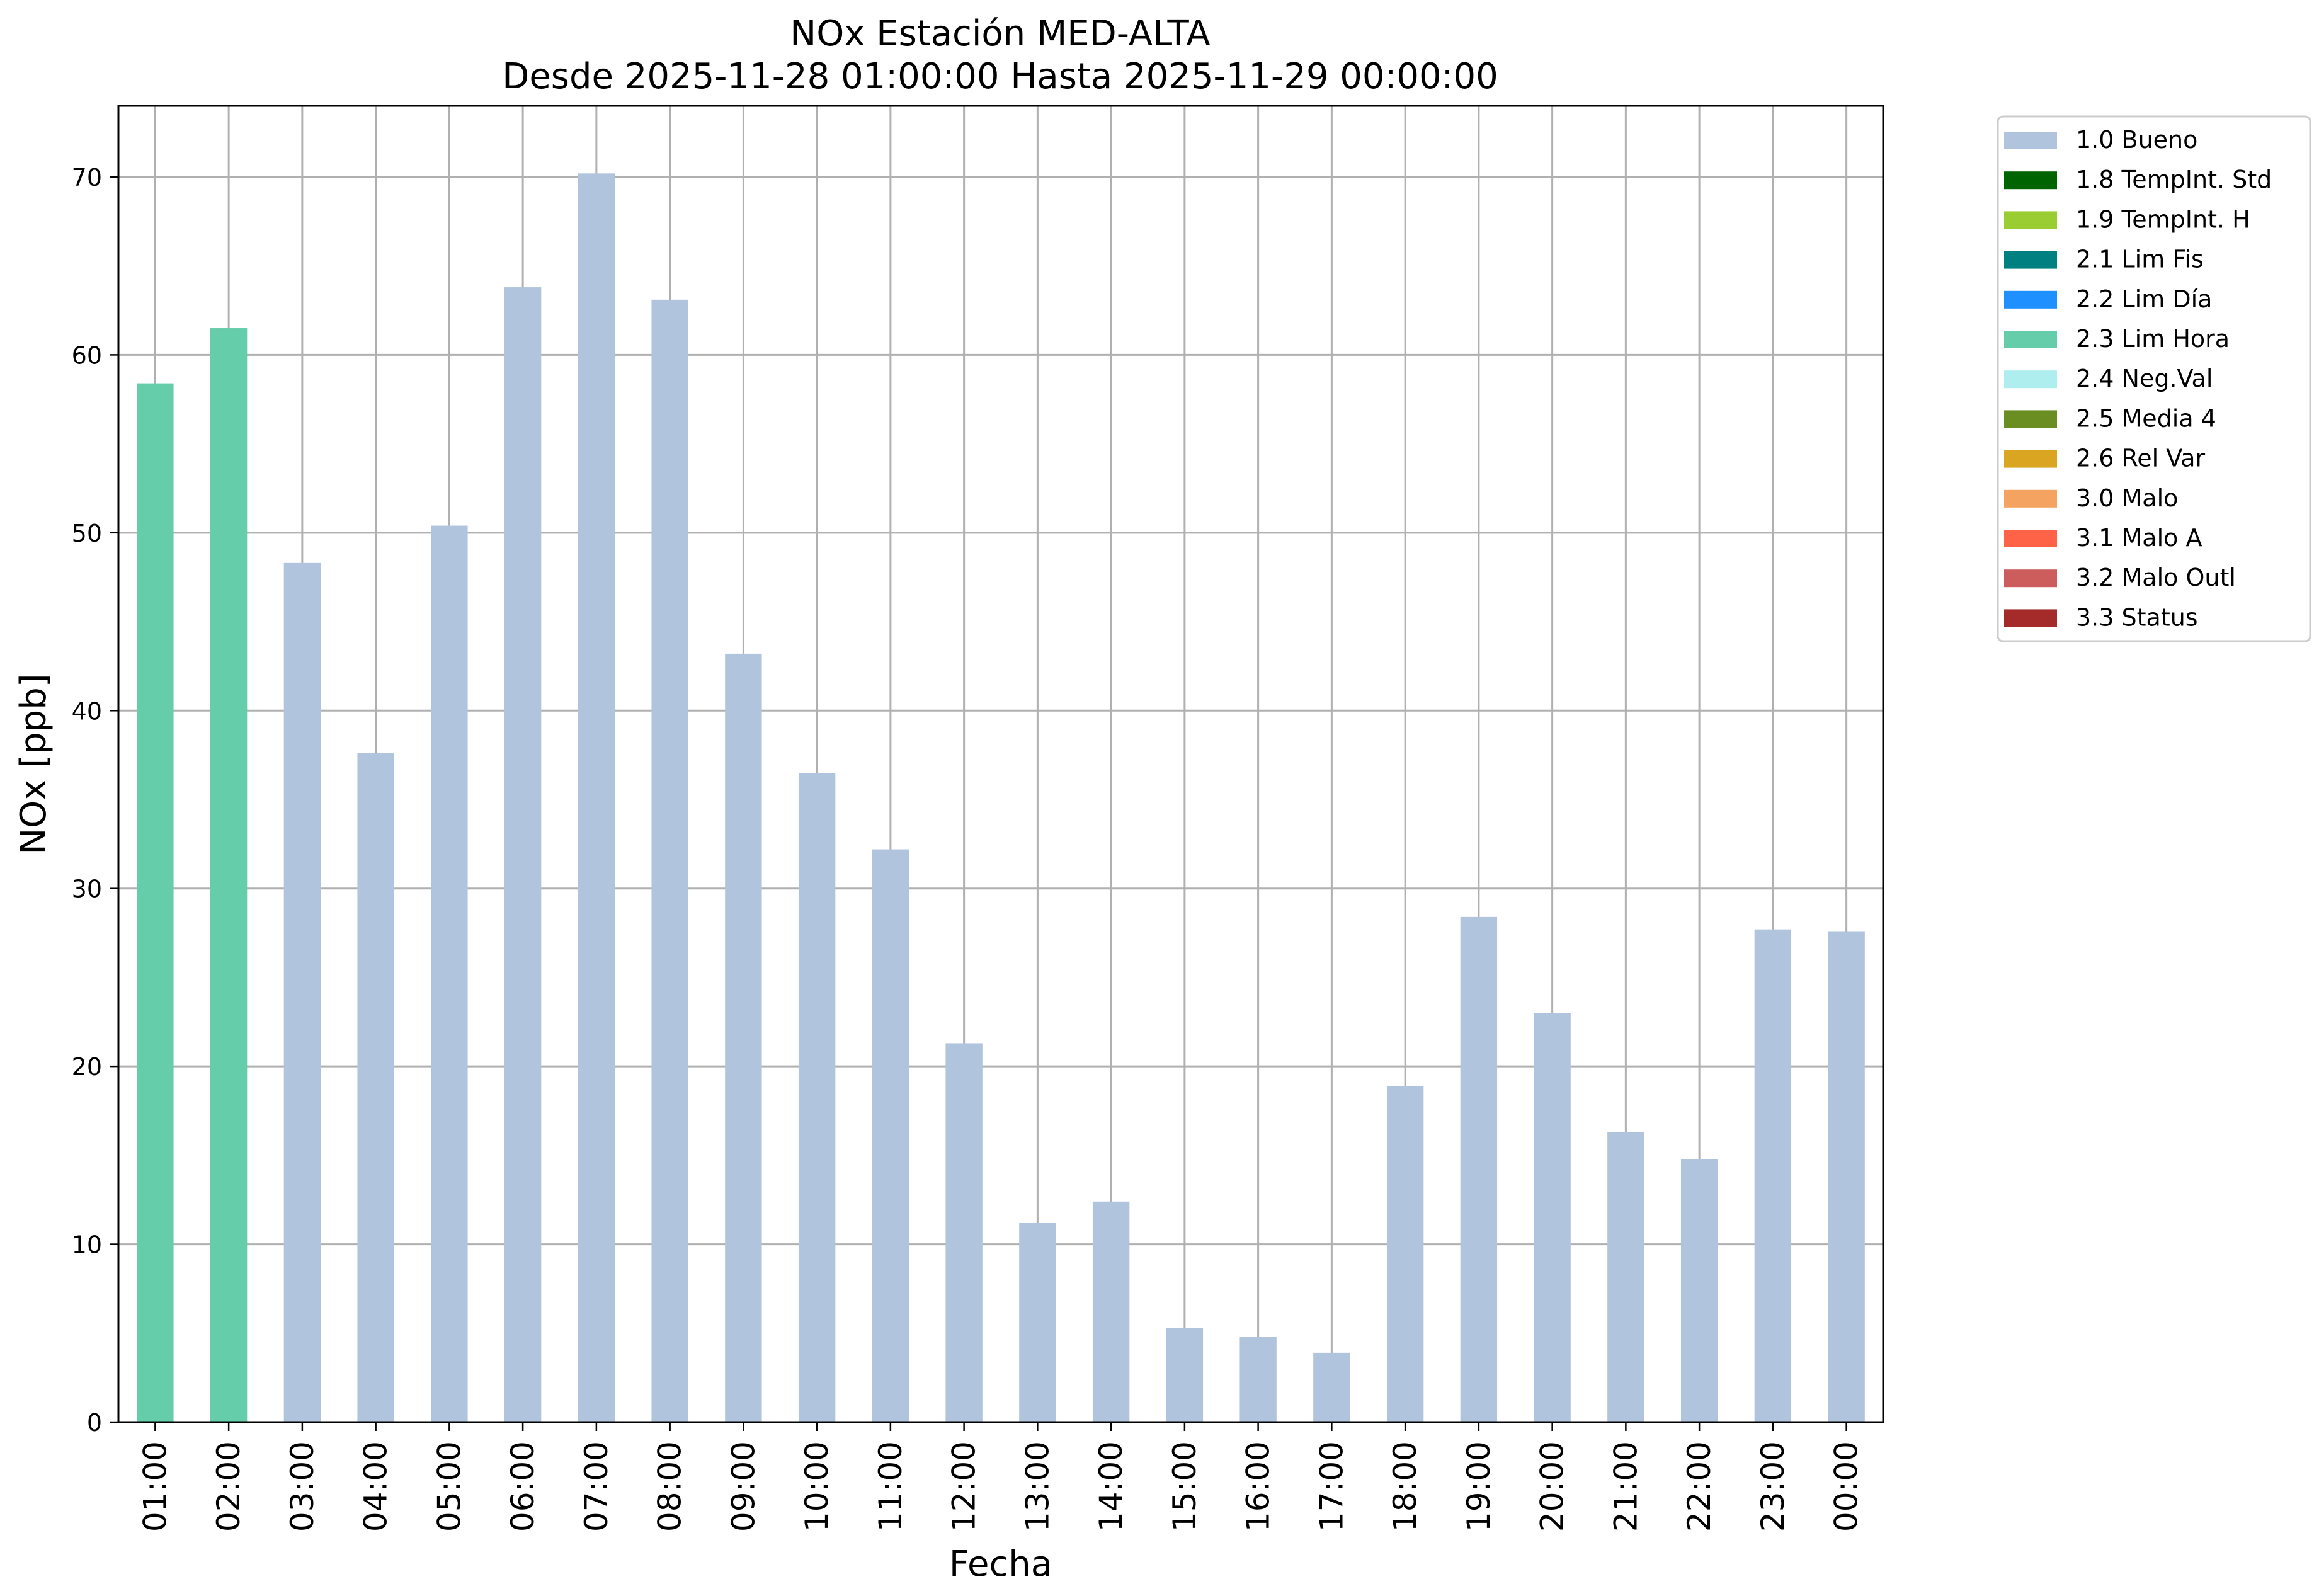 This screenshot has width=2319, height=1596. I want to click on y-tick-label: 40, so click(87, 711).